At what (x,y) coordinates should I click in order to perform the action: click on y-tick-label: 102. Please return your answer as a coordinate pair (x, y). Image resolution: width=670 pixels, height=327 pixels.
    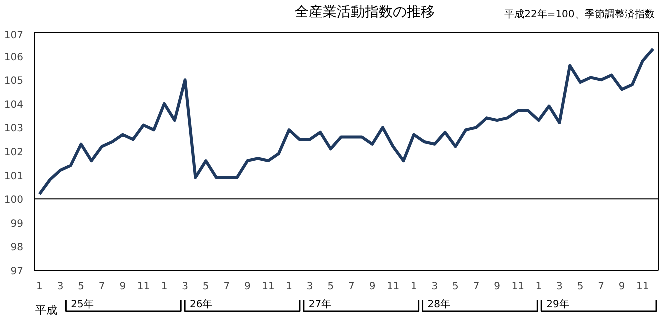
    Looking at the image, I should click on (14, 153).